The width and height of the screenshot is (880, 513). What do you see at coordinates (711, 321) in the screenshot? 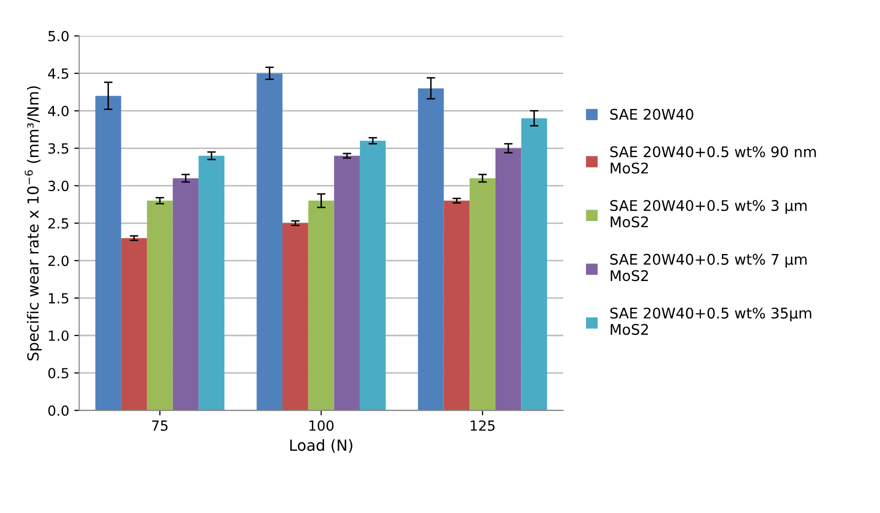
I see `legend-label: SAE 20W40+0.5 wt% 35µm MoS2` at bounding box center [711, 321].